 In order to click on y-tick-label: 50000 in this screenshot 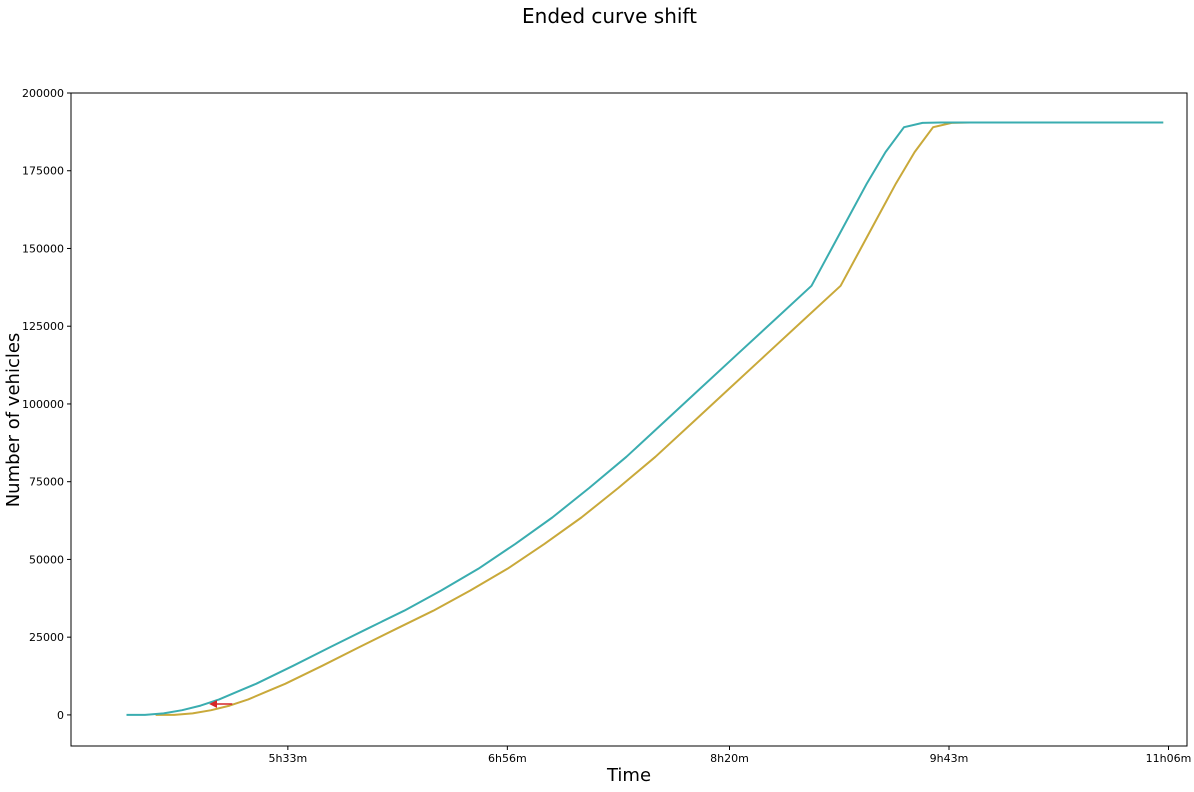, I will do `click(46, 559)`.